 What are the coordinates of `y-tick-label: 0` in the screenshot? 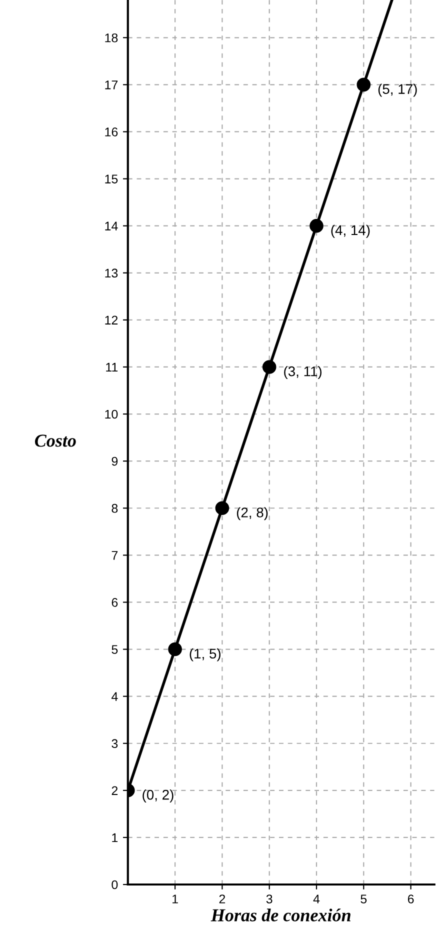 It's located at (115, 885).